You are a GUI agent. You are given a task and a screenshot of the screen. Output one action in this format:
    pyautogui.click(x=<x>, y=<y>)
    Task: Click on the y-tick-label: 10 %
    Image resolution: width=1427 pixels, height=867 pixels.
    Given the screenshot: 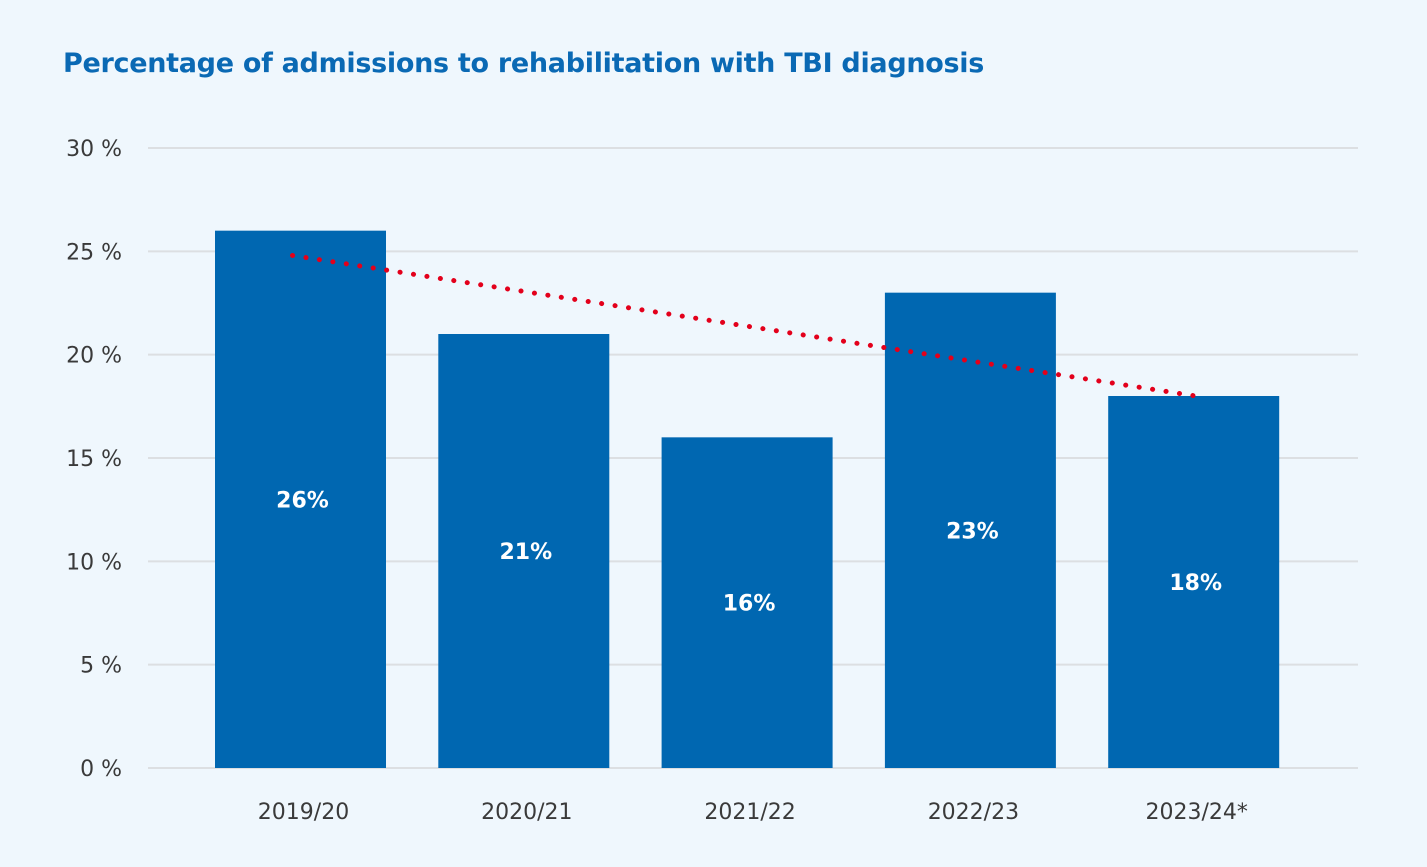 What is the action you would take?
    pyautogui.click(x=94, y=562)
    